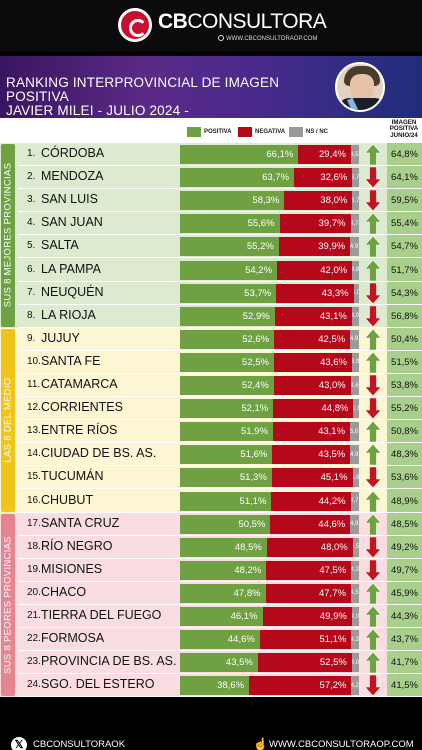 The height and width of the screenshot is (750, 422). I want to click on table-row: 2. MENDOZA 63,7% 32,6% 3,7 64,1%, so click(220, 178).